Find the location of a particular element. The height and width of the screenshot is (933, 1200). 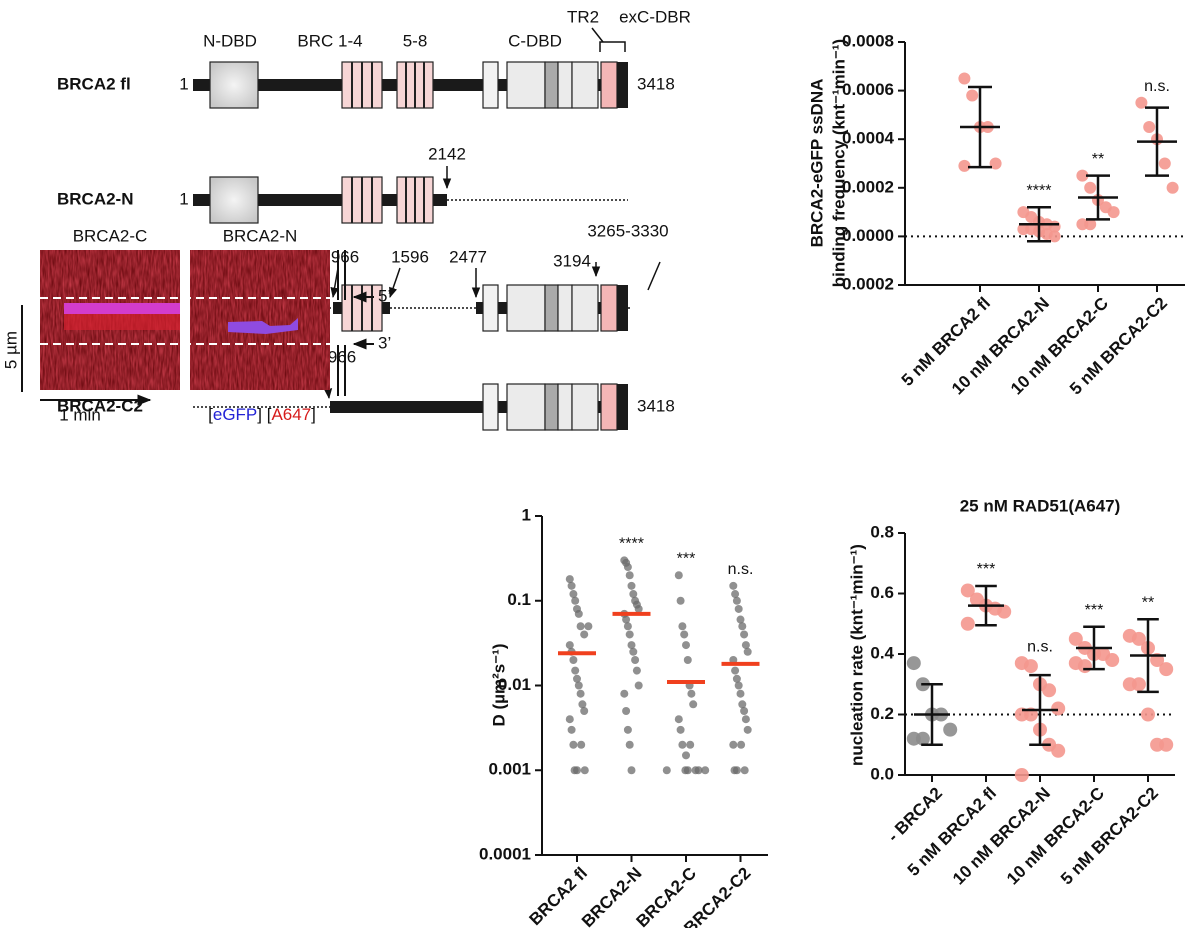

residue-marker: 3194 is located at coordinates (572, 260).